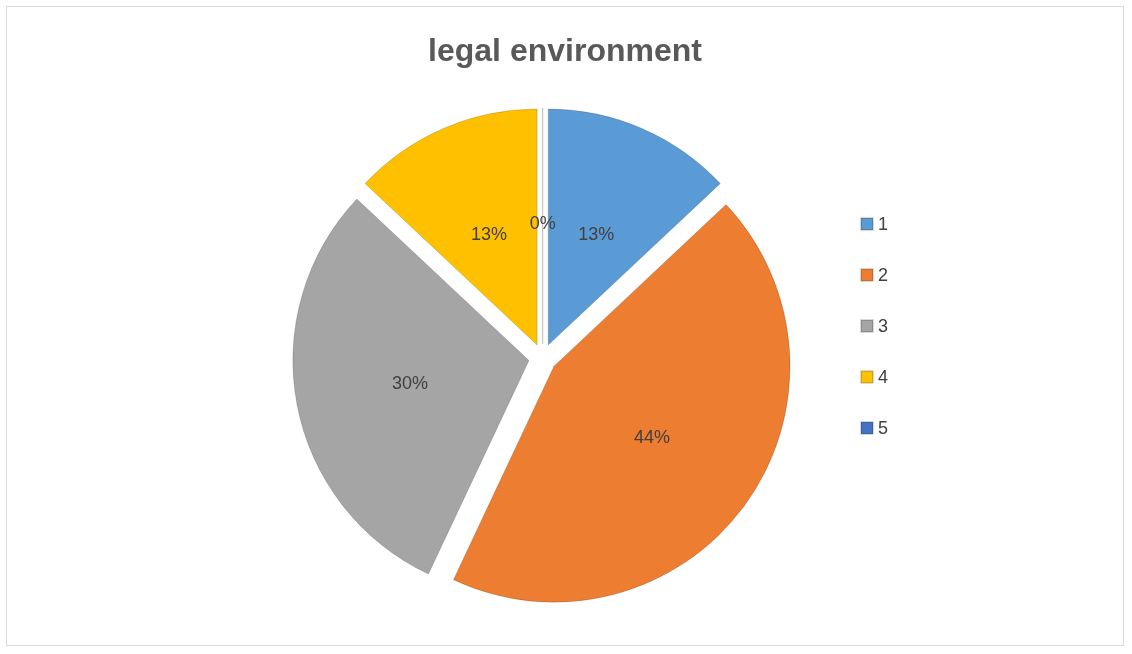 Image resolution: width=1132 pixels, height=654 pixels. I want to click on data-label: 44%, so click(651, 437).